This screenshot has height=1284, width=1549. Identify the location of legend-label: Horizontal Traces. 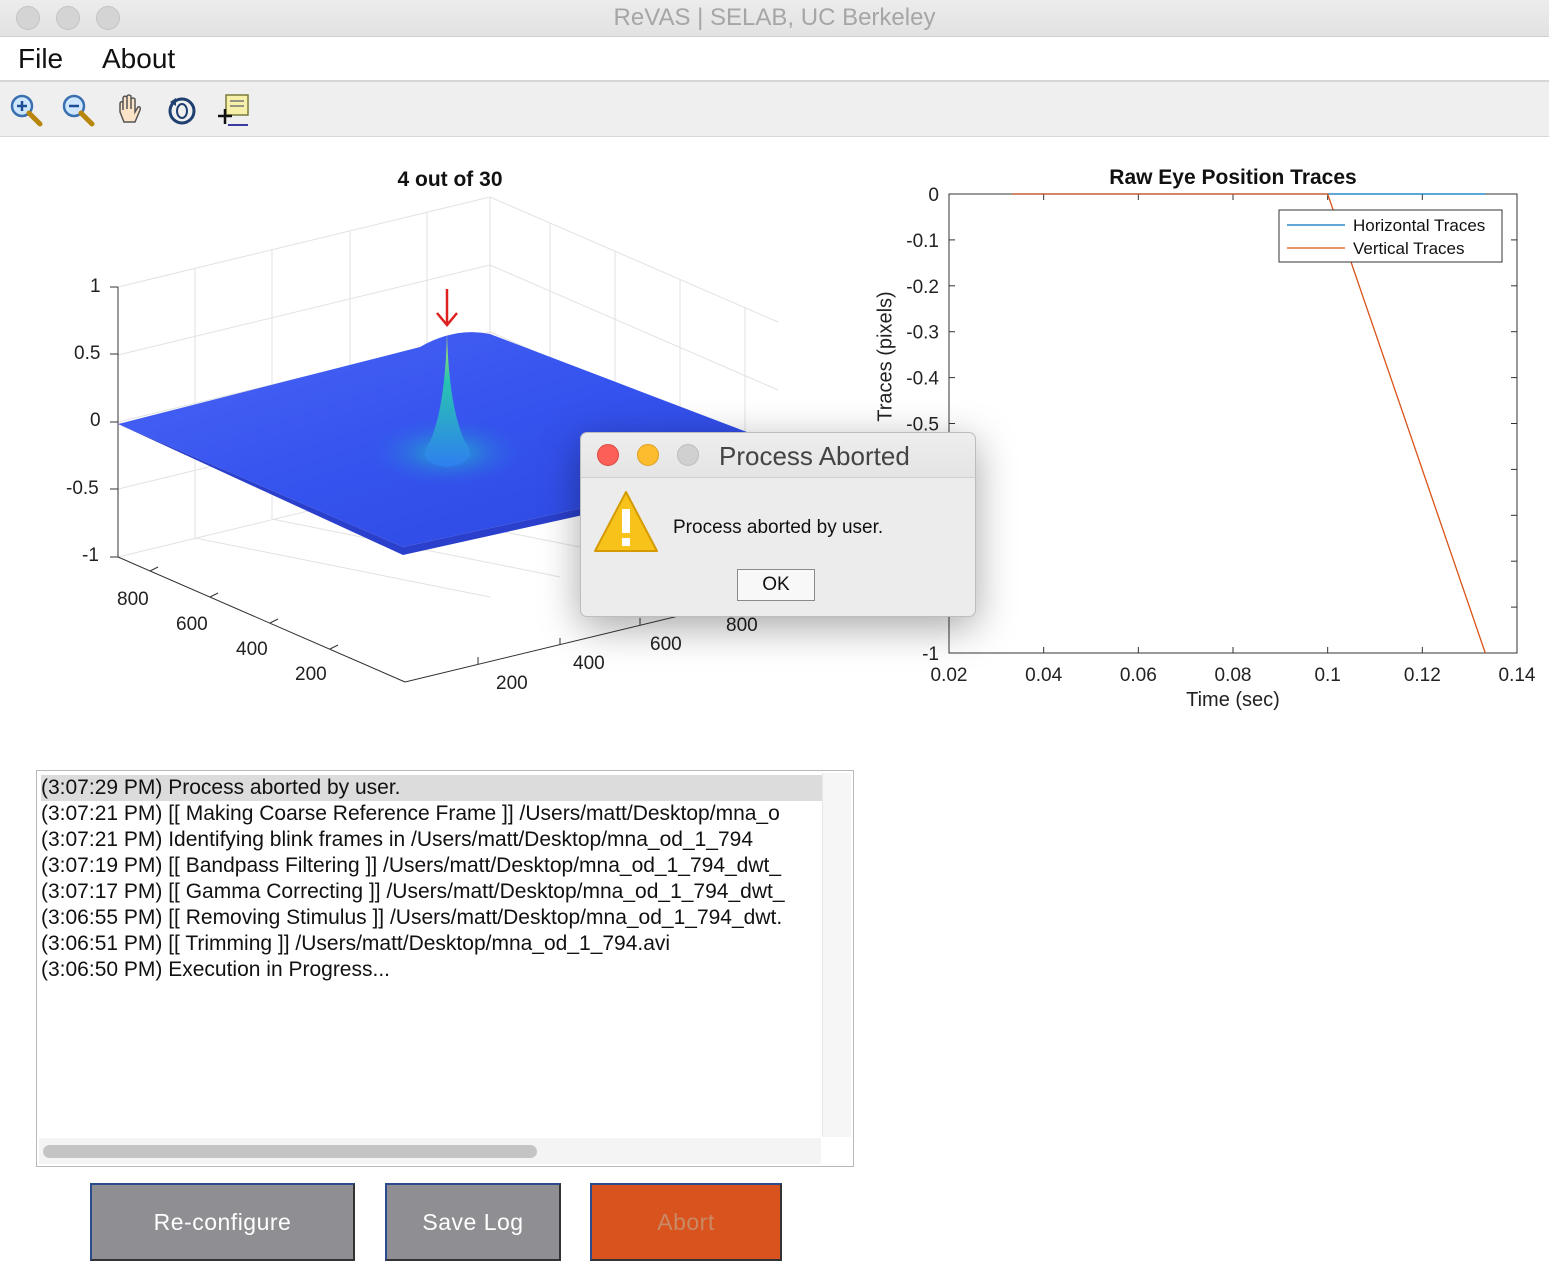
(1419, 225).